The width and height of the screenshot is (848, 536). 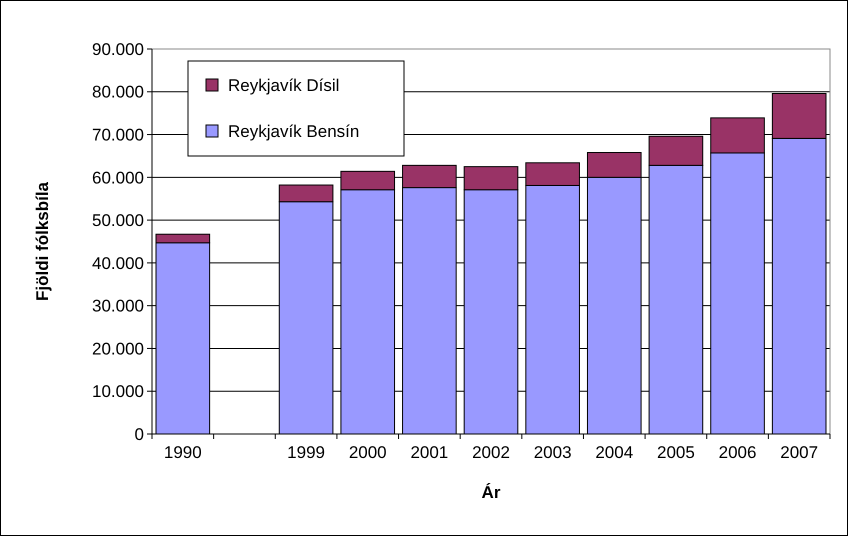 What do you see at coordinates (294, 131) in the screenshot?
I see `legend-label: Reykjavík Bensín` at bounding box center [294, 131].